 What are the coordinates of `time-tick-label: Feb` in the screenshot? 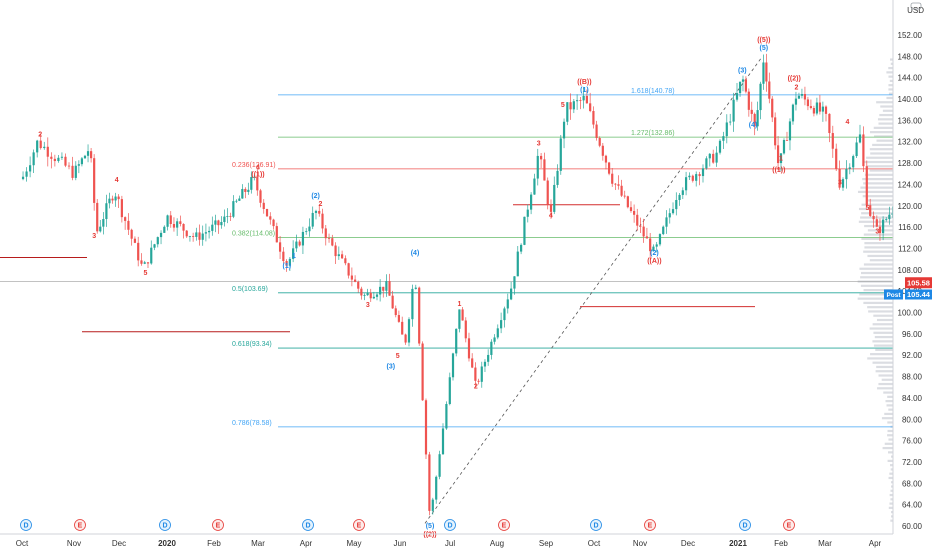 It's located at (214, 543).